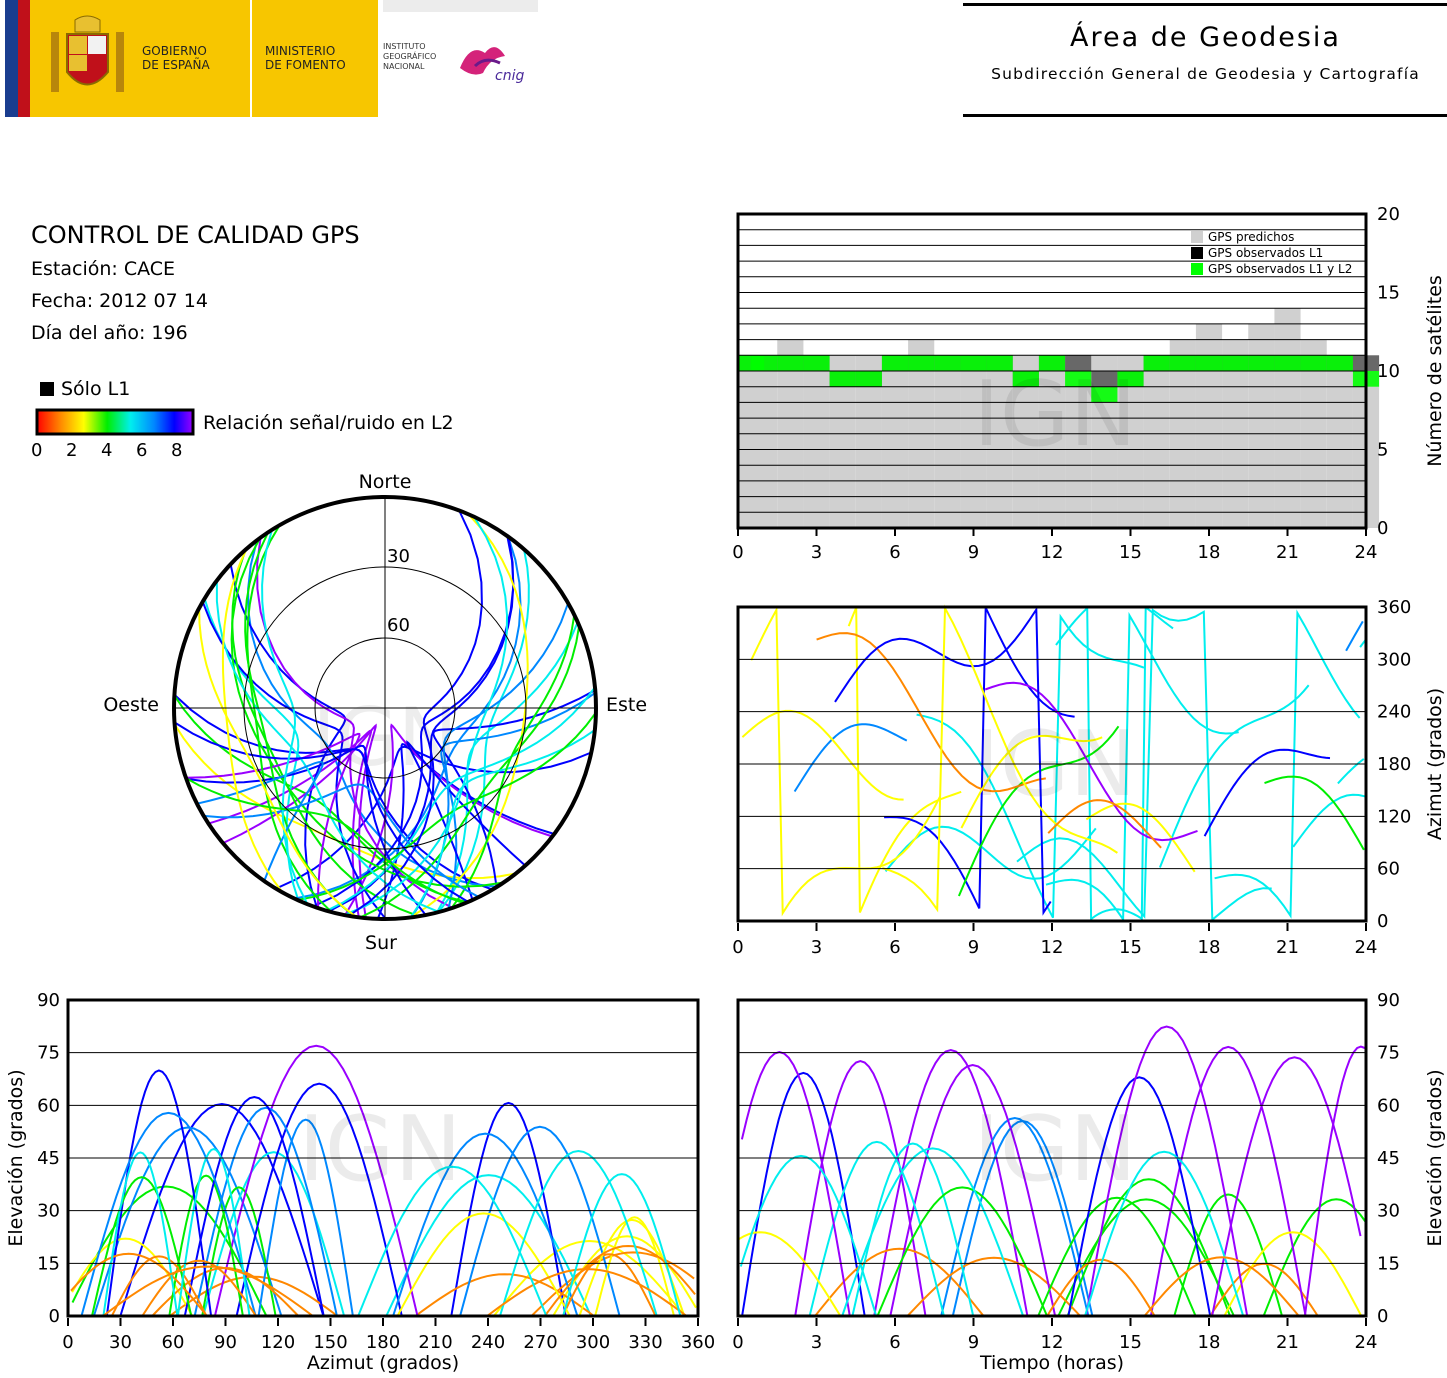  What do you see at coordinates (1388, 214) in the screenshot?
I see `sat-y-tick: 20` at bounding box center [1388, 214].